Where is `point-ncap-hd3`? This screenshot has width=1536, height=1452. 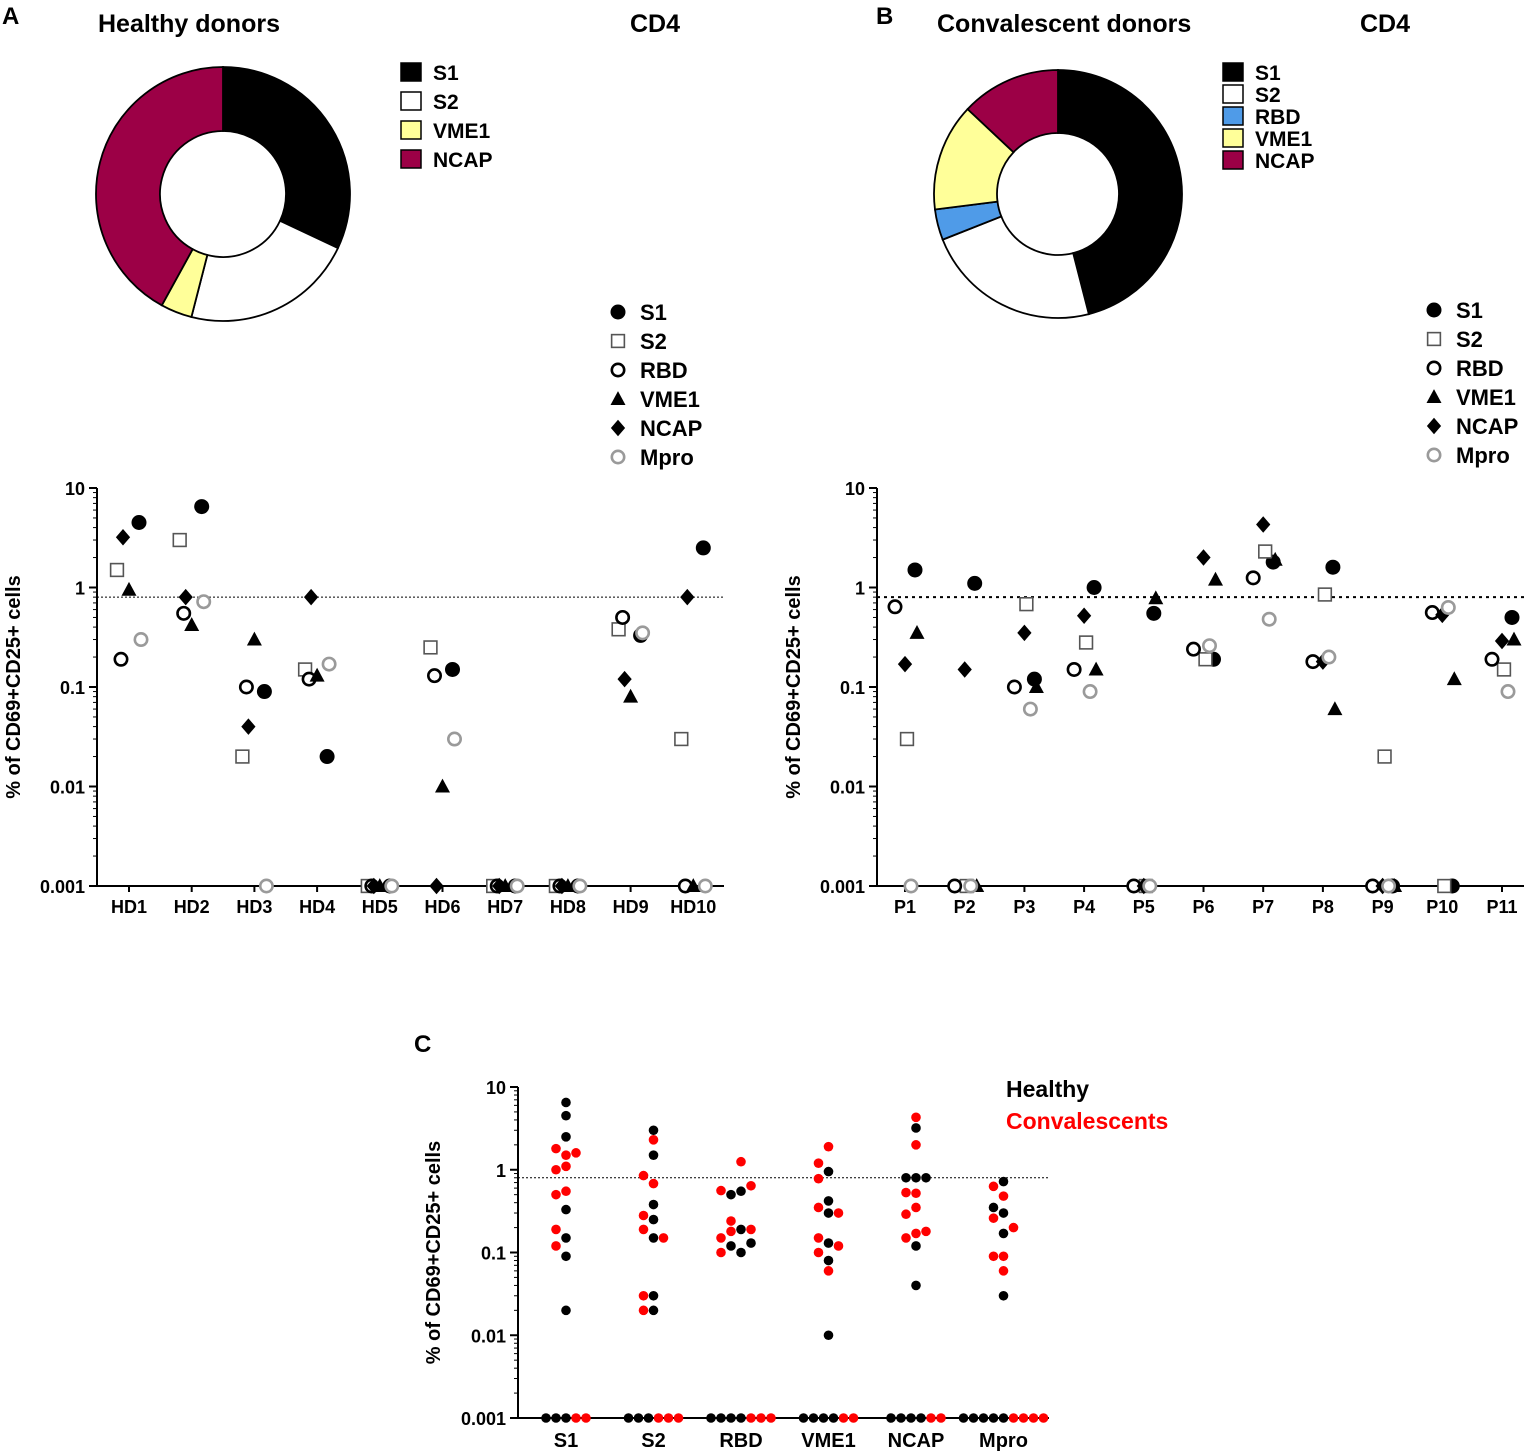
point-ncap-hd3 is located at coordinates (248, 726).